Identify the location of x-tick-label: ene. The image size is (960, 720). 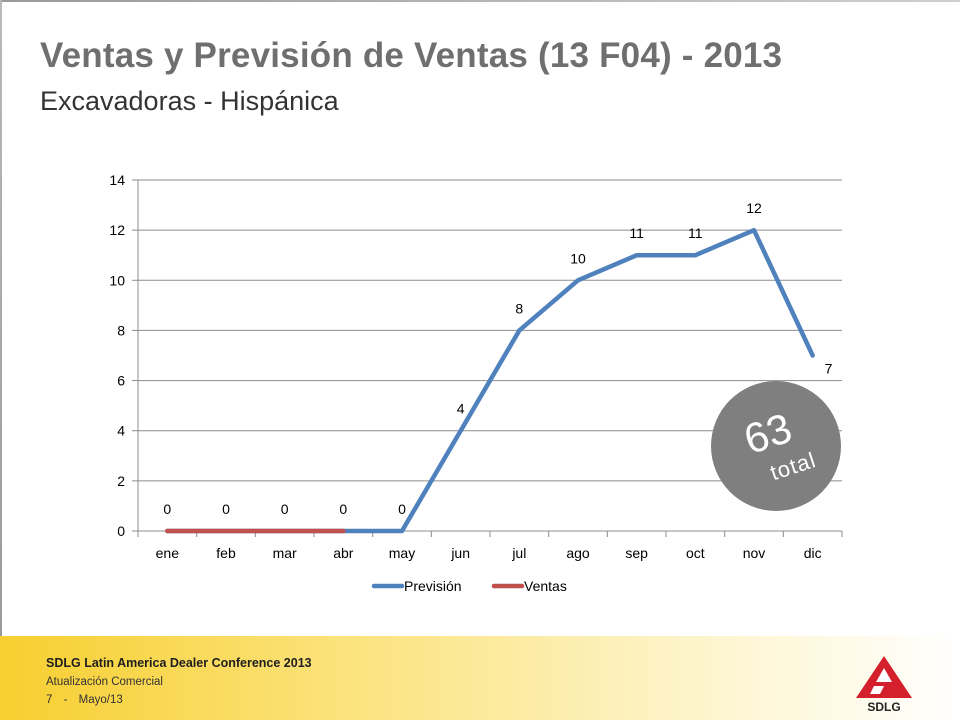
(168, 553).